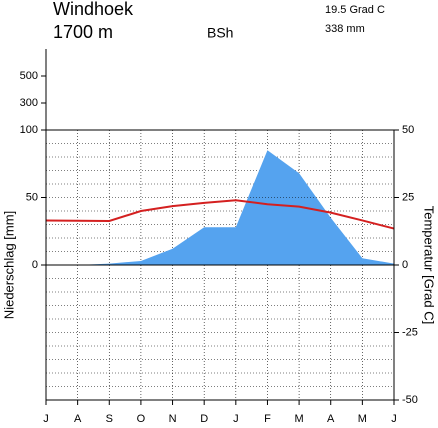 This screenshot has width=438, height=428. Describe the element at coordinates (345, 29) in the screenshot. I see `annual-precipitation: 338 mm` at that location.